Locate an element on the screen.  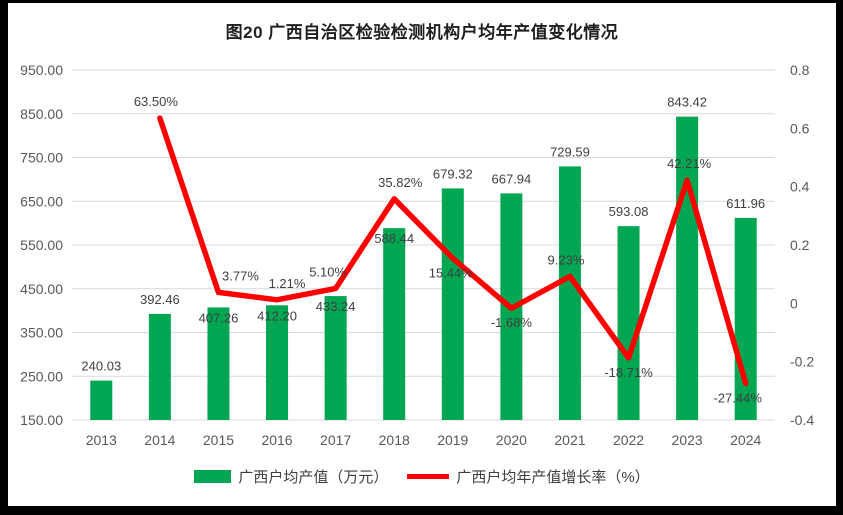
left-axis-tick: 850.00 is located at coordinates (41, 114).